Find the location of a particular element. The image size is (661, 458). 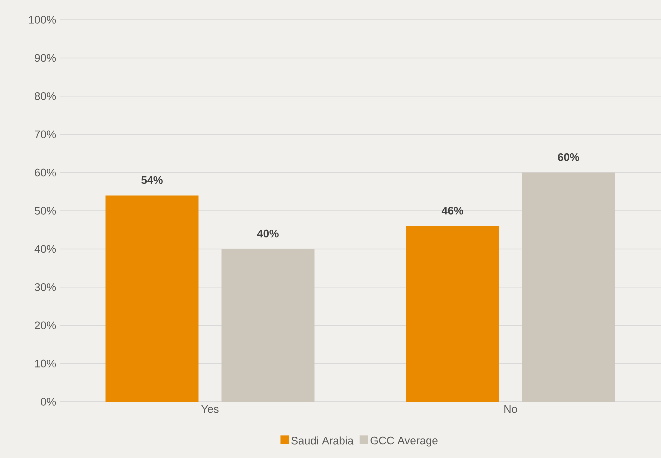

y-tick-label: 20% is located at coordinates (45, 326).